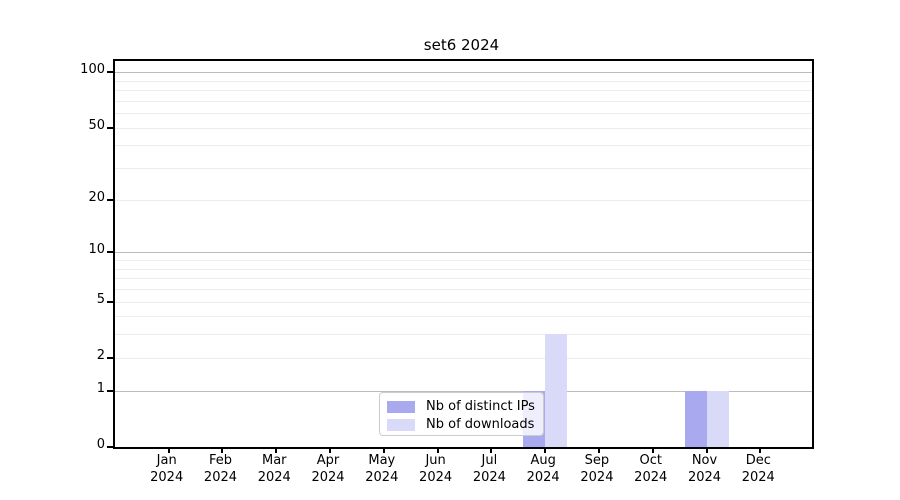 This screenshot has height=500, width=900. What do you see at coordinates (597, 469) in the screenshot?
I see `x-tick-label: Sep 2024` at bounding box center [597, 469].